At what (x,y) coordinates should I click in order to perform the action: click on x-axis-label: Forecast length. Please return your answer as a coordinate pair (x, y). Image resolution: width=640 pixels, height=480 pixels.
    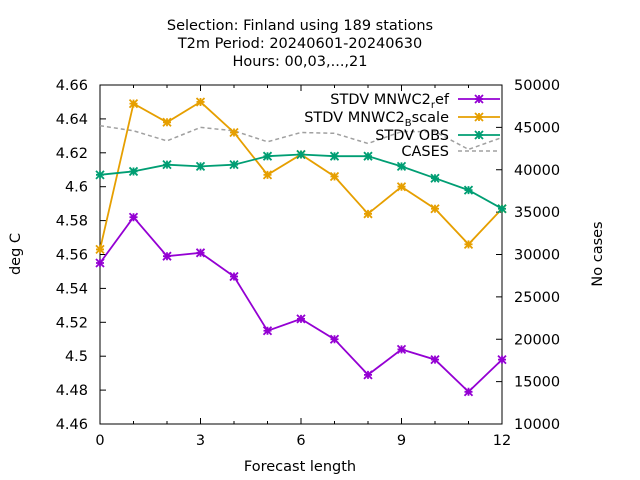
    Looking at the image, I should click on (300, 467).